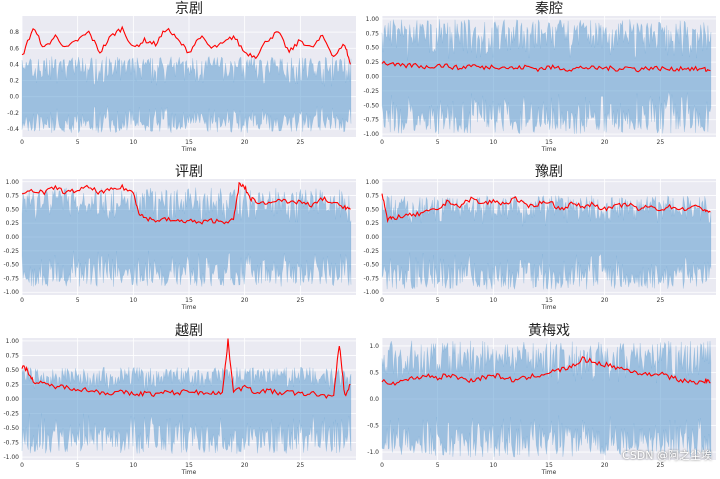  Describe the element at coordinates (13, 129) in the screenshot. I see `y-tick-label: -0.4` at that location.